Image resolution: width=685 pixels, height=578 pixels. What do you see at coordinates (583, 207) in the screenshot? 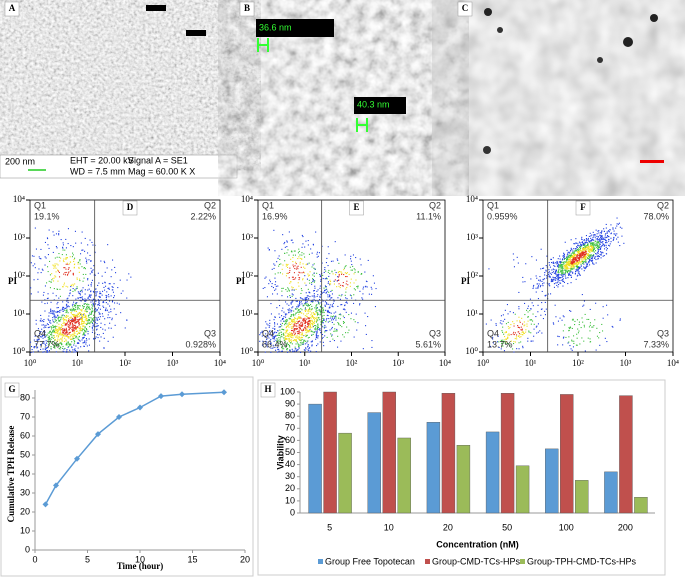
I see `panel-letter: F` at bounding box center [583, 207].